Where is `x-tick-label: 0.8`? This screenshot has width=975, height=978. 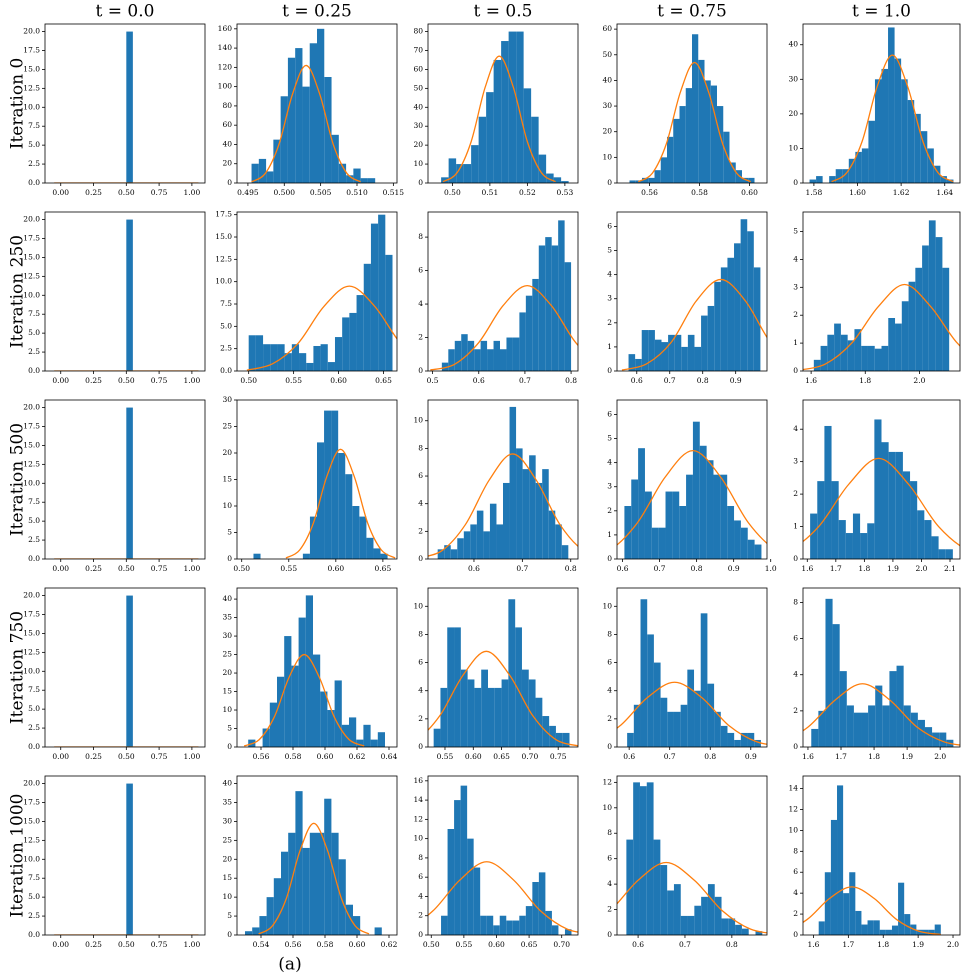 x-tick-label: 0.8 is located at coordinates (571, 380).